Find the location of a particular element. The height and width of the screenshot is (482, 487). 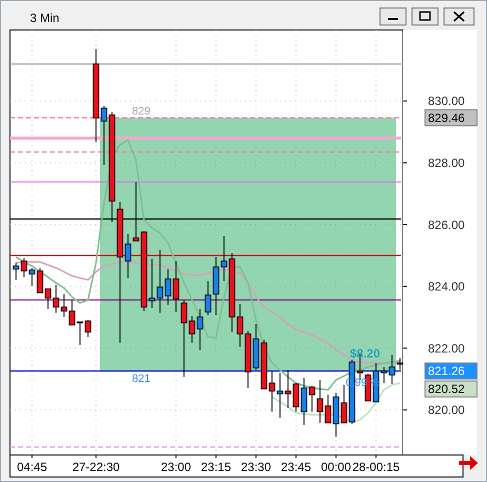

annotation: 829 is located at coordinates (141, 112).